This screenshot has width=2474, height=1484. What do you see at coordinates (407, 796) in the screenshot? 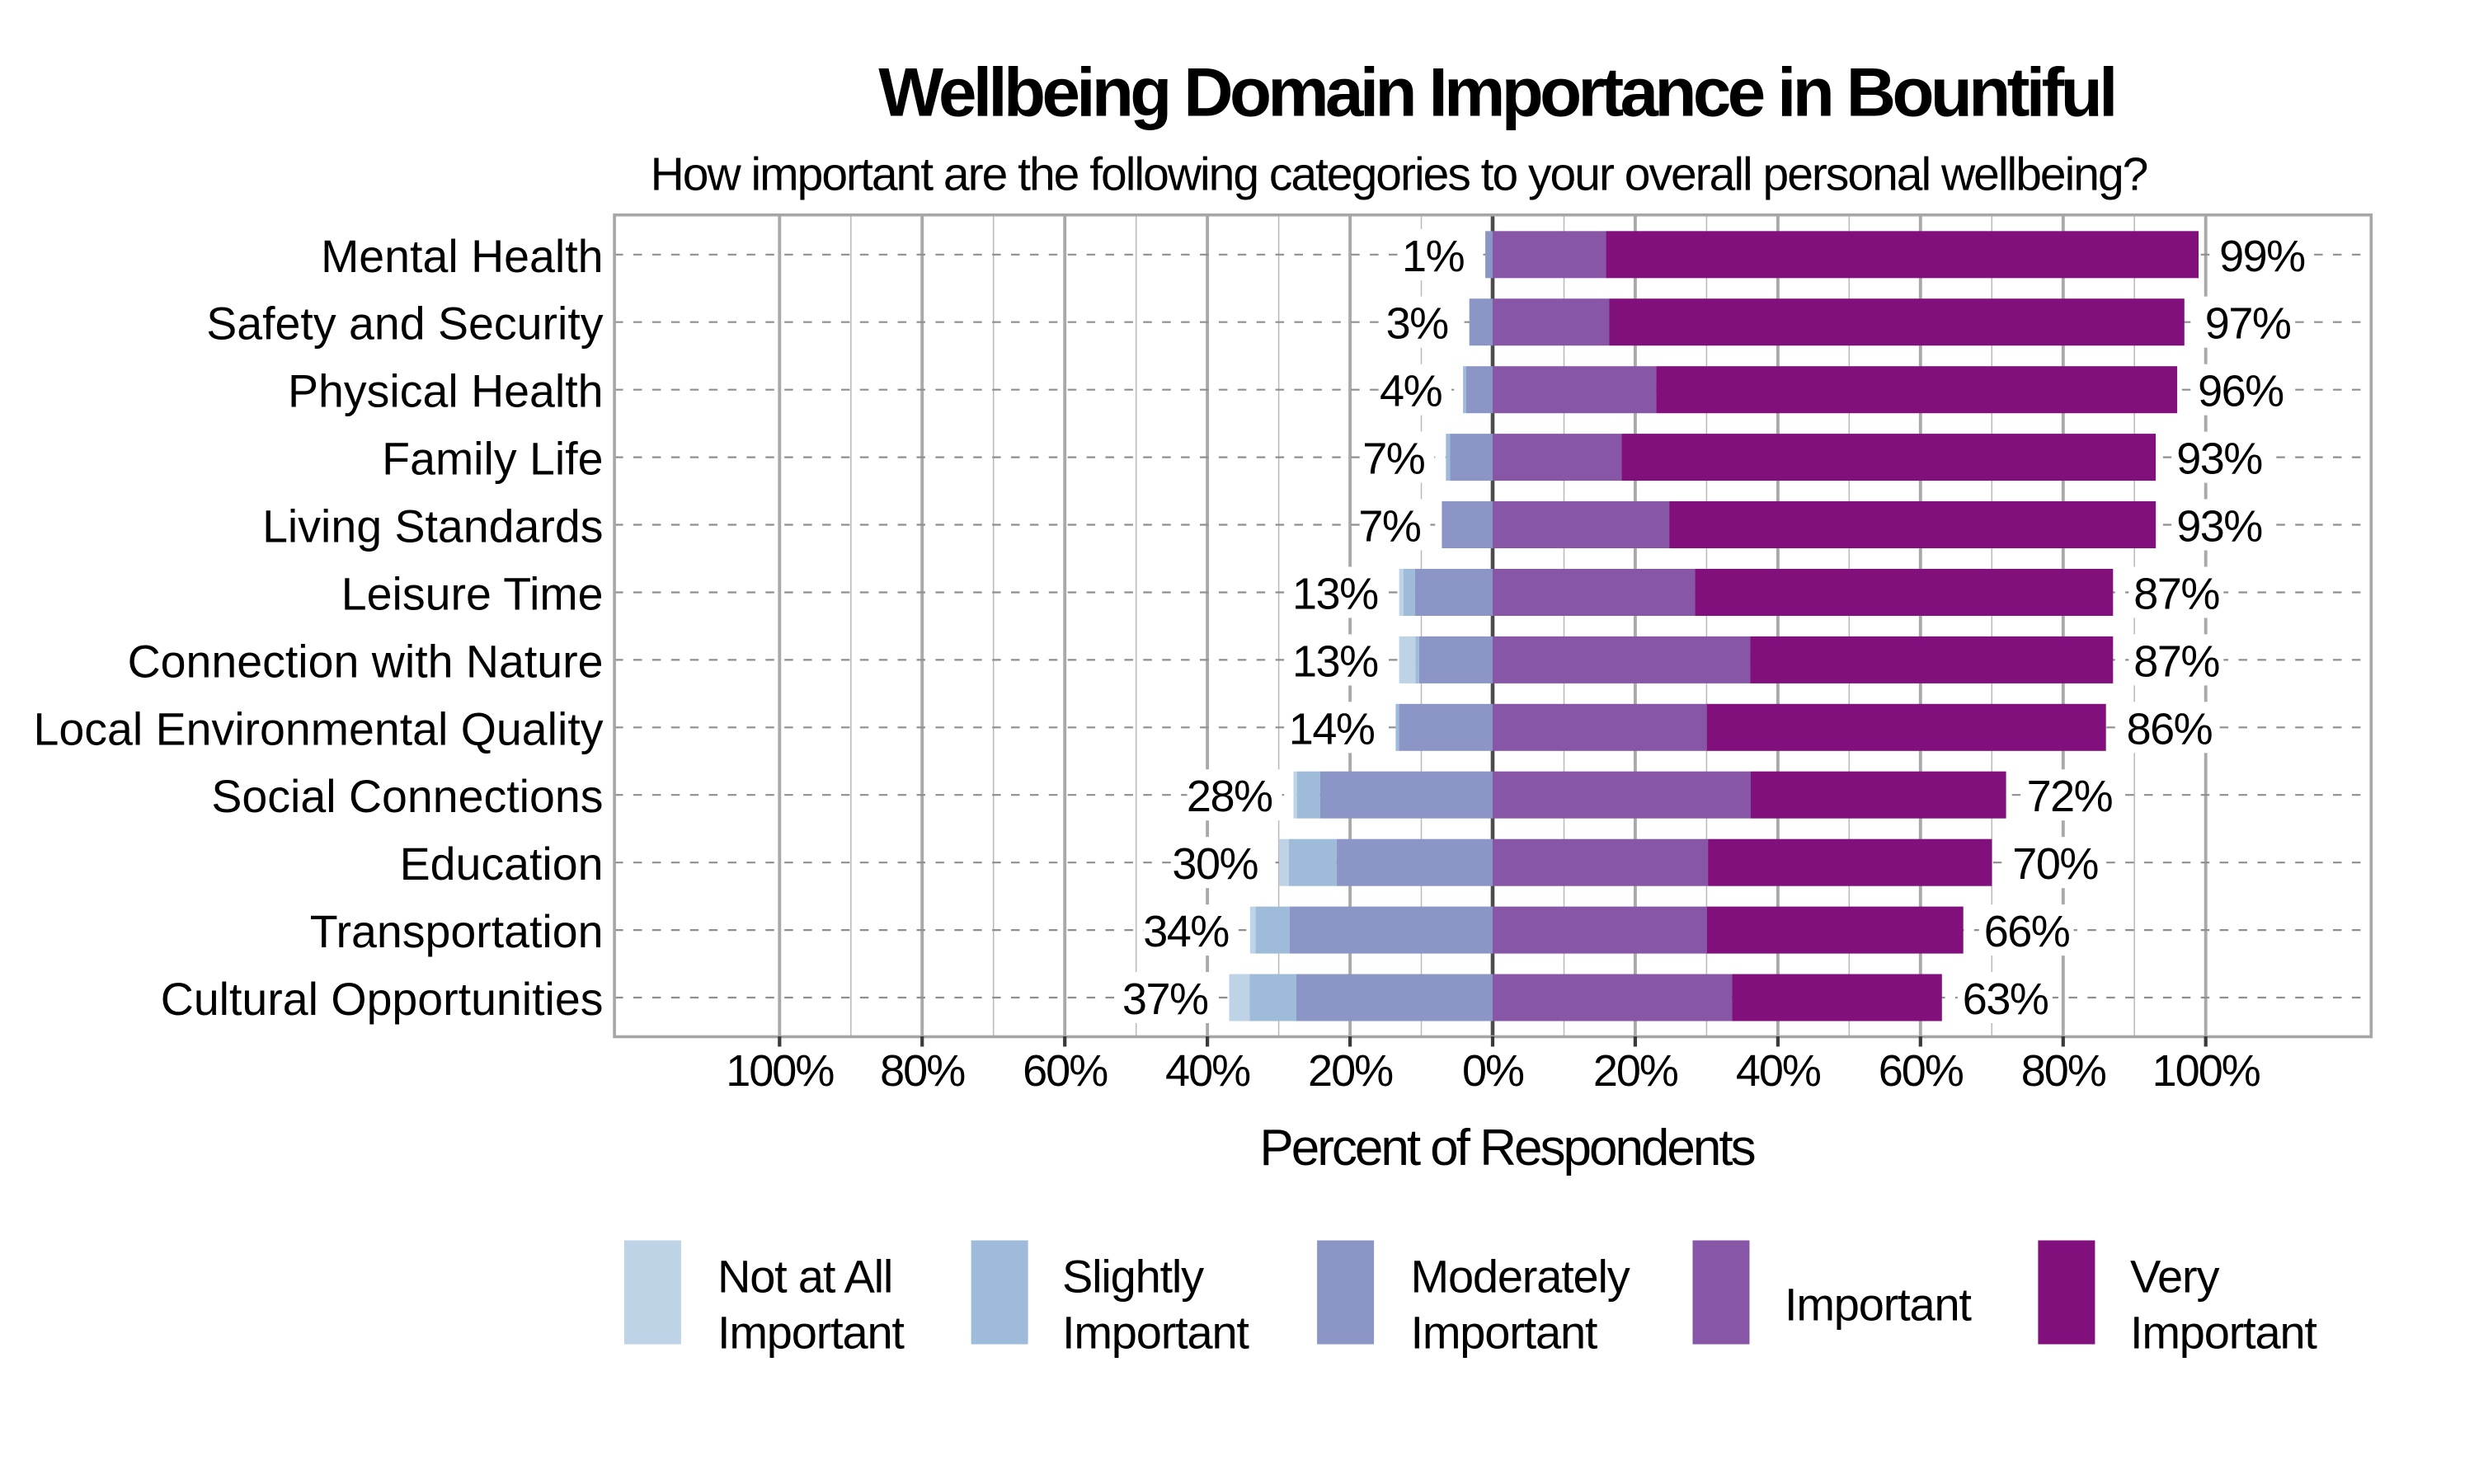
I see `svg-text: Social Connections` at bounding box center [407, 796].